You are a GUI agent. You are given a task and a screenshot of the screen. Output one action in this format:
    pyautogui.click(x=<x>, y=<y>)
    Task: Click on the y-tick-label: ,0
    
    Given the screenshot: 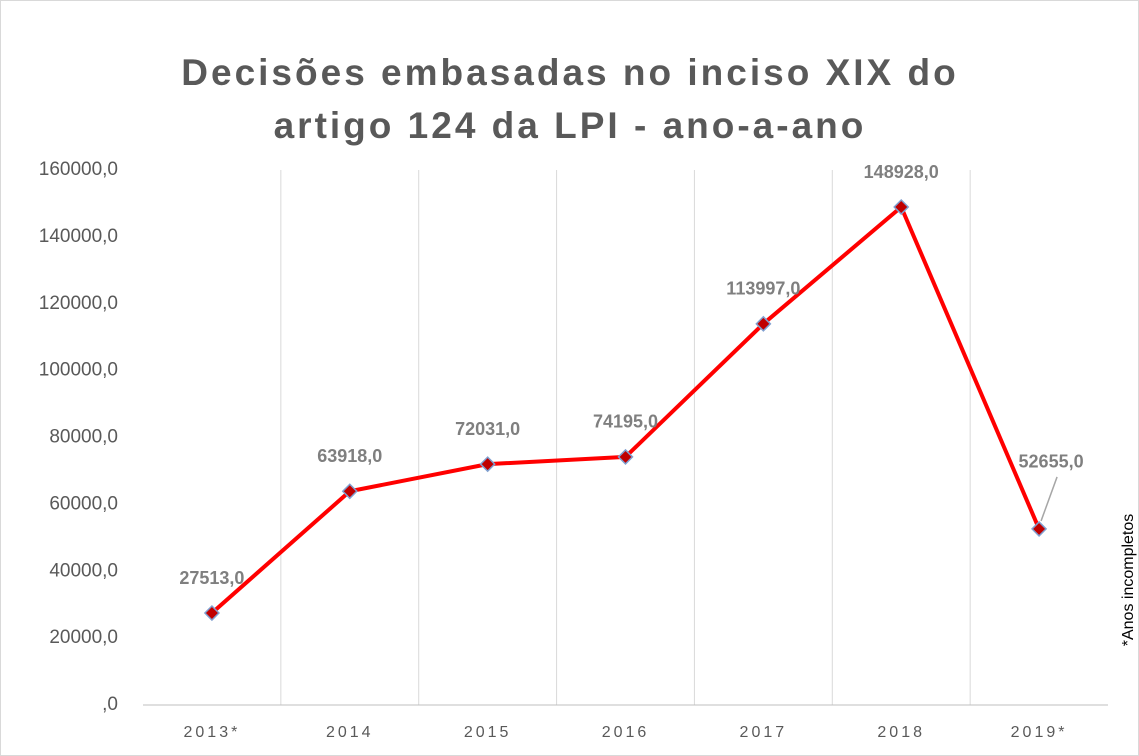 What is the action you would take?
    pyautogui.click(x=110, y=704)
    